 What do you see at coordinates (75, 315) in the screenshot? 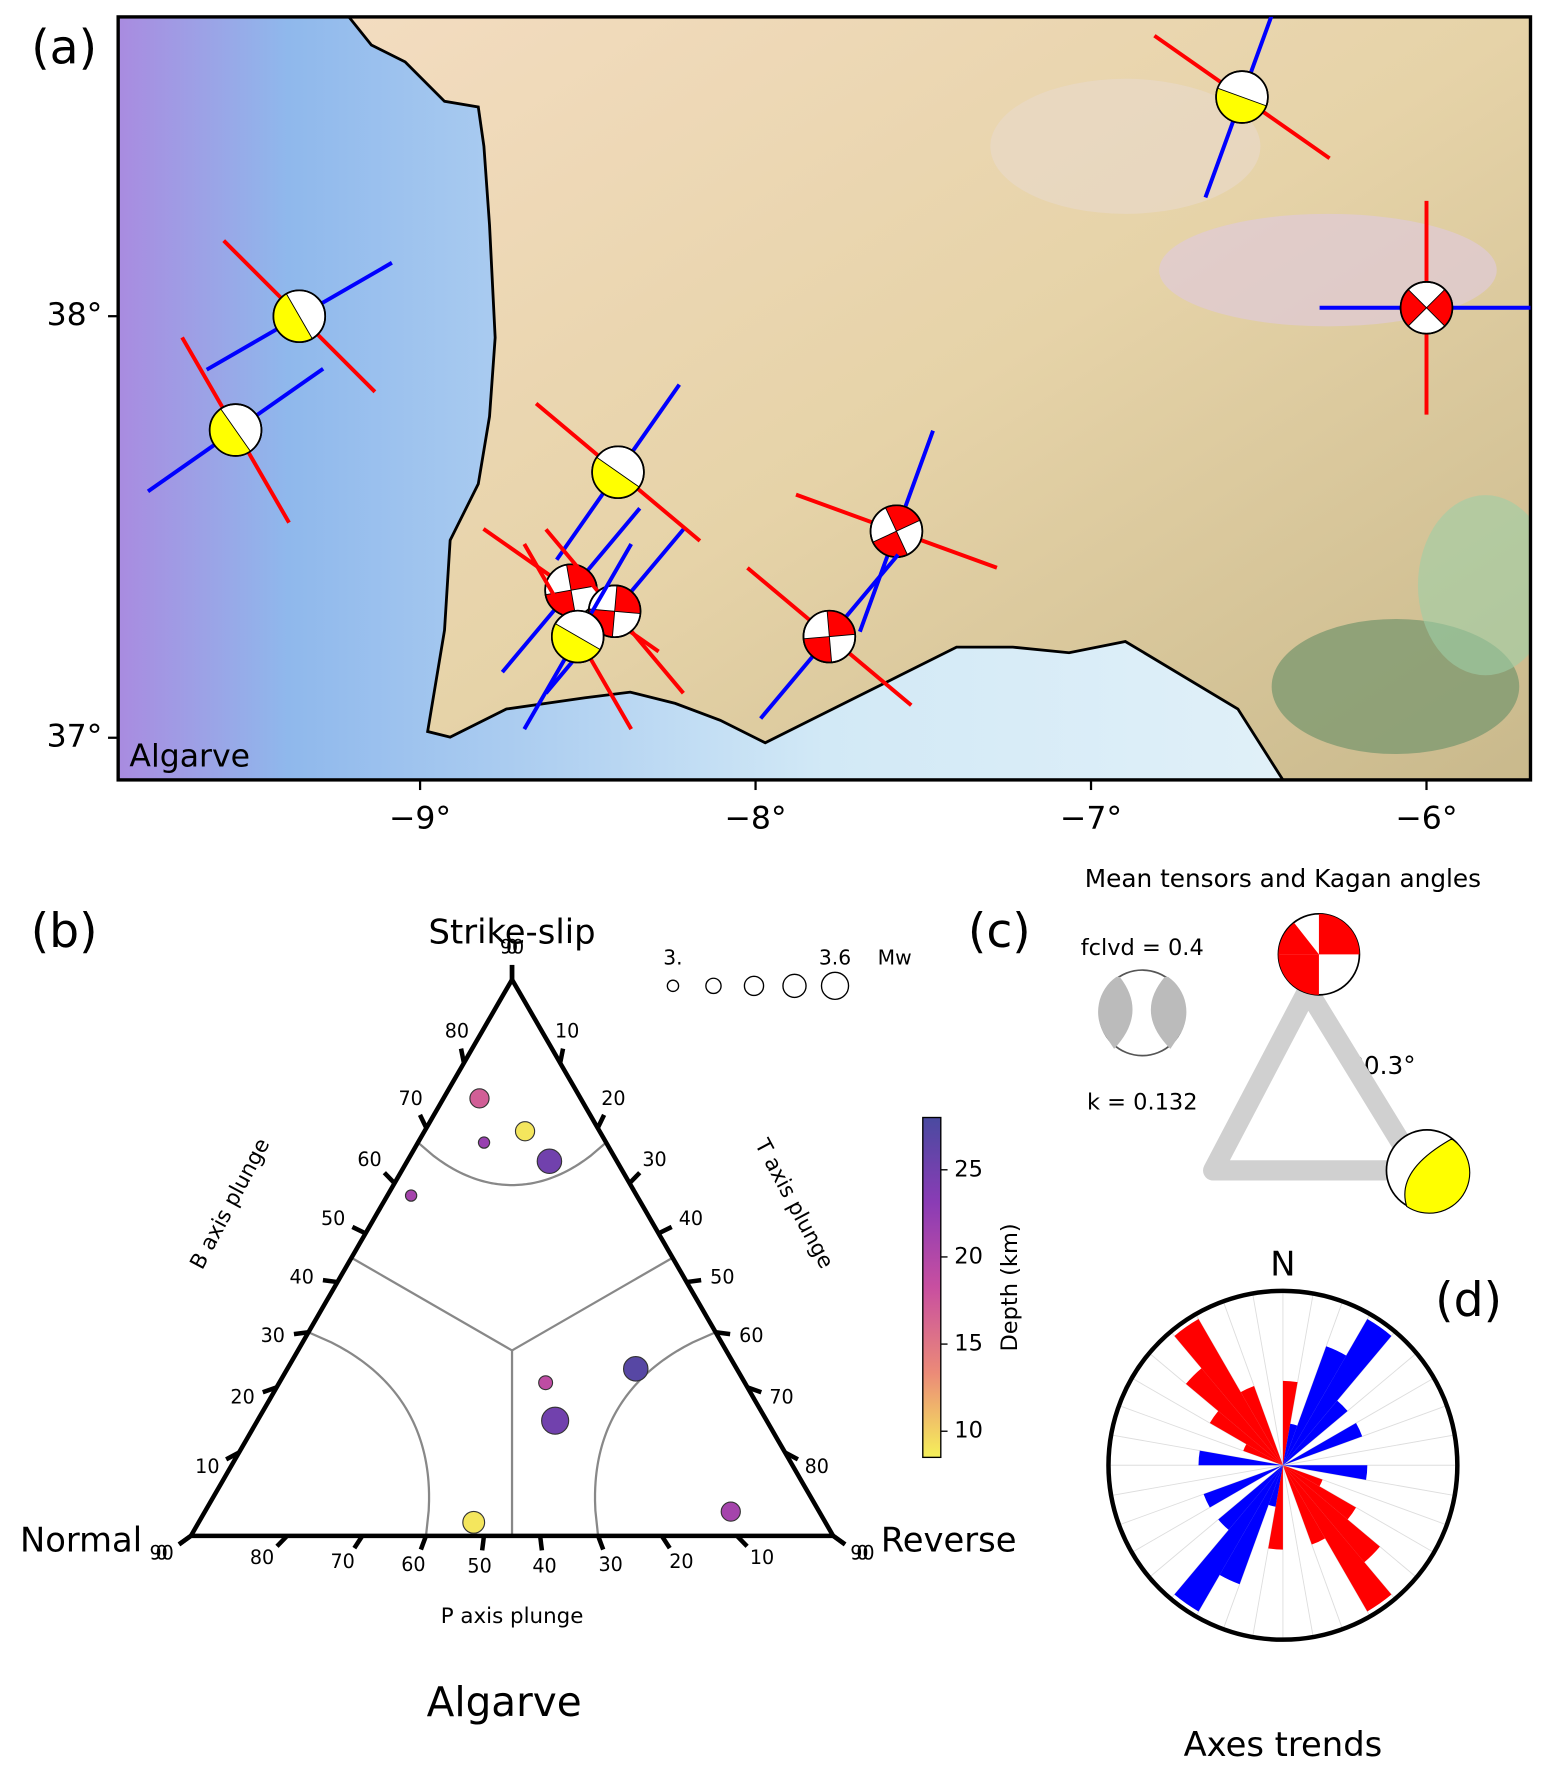
I see `y-tick-label: 38°` at bounding box center [75, 315].